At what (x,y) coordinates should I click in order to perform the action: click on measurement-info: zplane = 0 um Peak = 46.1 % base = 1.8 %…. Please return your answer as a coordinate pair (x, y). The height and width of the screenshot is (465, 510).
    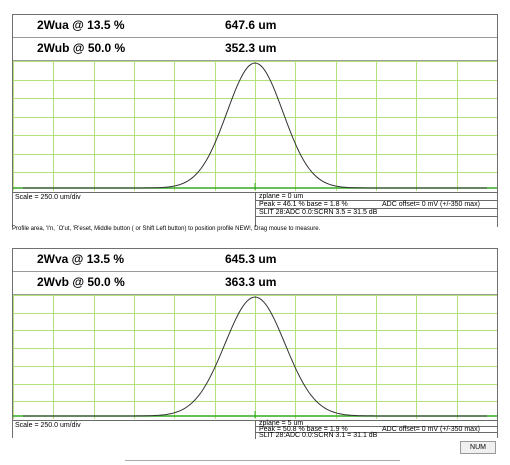
    Looking at the image, I should click on (376, 210).